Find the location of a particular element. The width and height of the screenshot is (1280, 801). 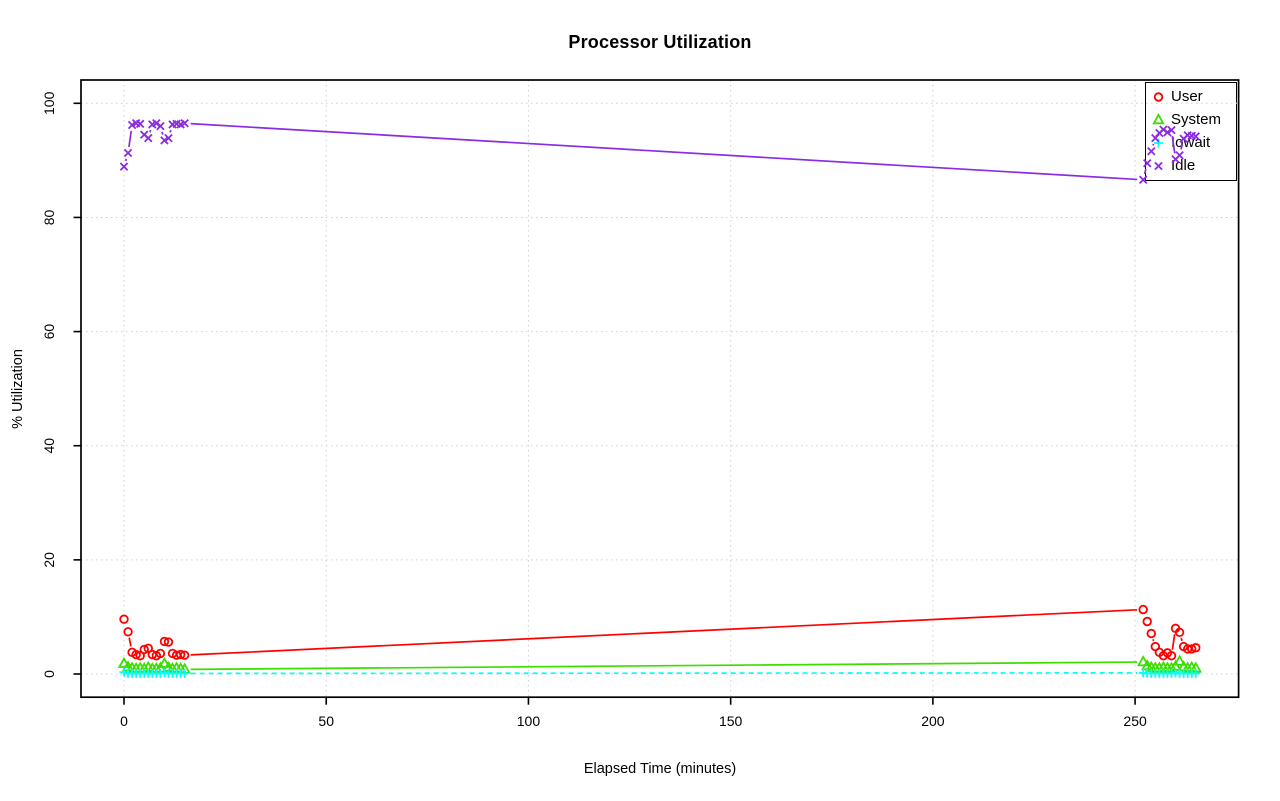

legend-label-idle: Idle is located at coordinates (1183, 165).